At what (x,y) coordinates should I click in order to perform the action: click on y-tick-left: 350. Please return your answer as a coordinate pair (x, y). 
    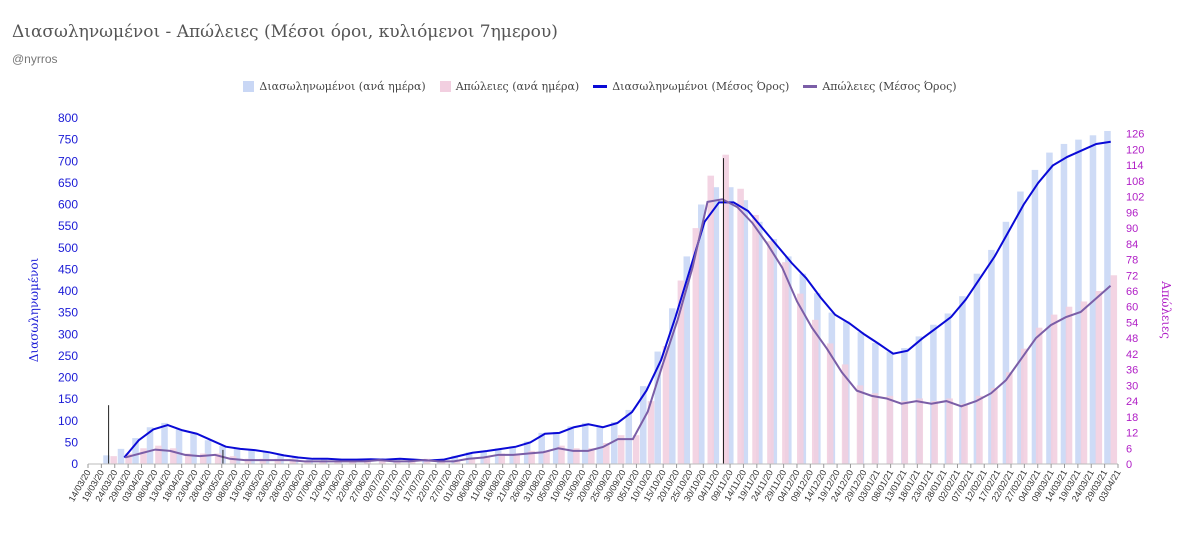
    Looking at the image, I should click on (68, 313).